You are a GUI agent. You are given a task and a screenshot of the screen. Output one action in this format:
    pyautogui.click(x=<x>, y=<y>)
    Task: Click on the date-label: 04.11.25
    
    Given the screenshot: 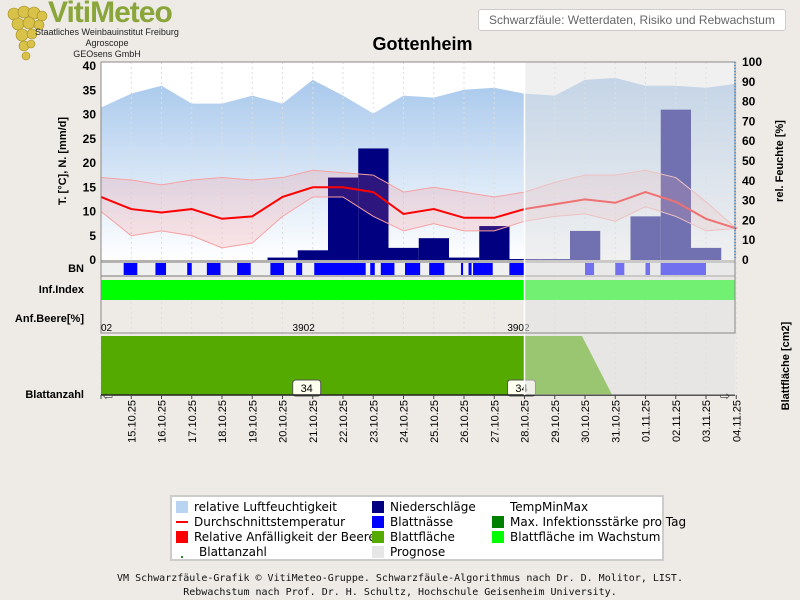 What is the action you would take?
    pyautogui.click(x=737, y=421)
    